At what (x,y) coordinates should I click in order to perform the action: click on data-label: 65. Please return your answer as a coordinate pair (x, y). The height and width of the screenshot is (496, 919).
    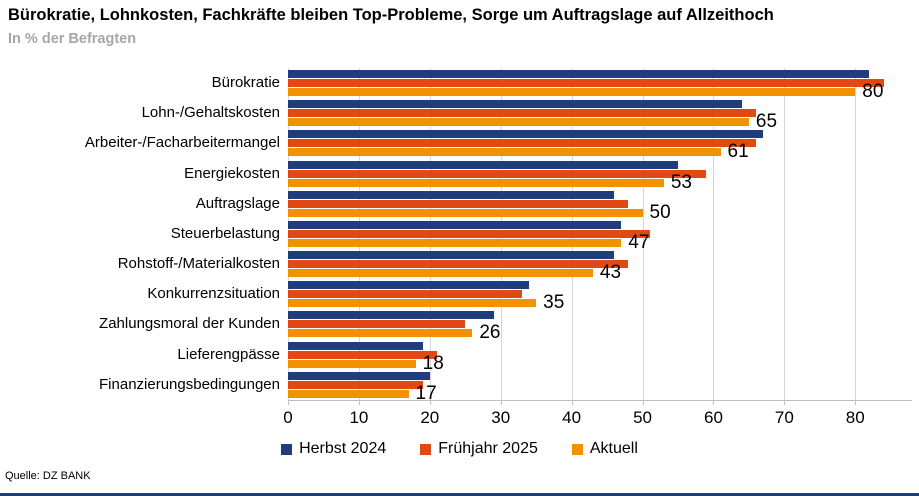
    Looking at the image, I should click on (766, 122).